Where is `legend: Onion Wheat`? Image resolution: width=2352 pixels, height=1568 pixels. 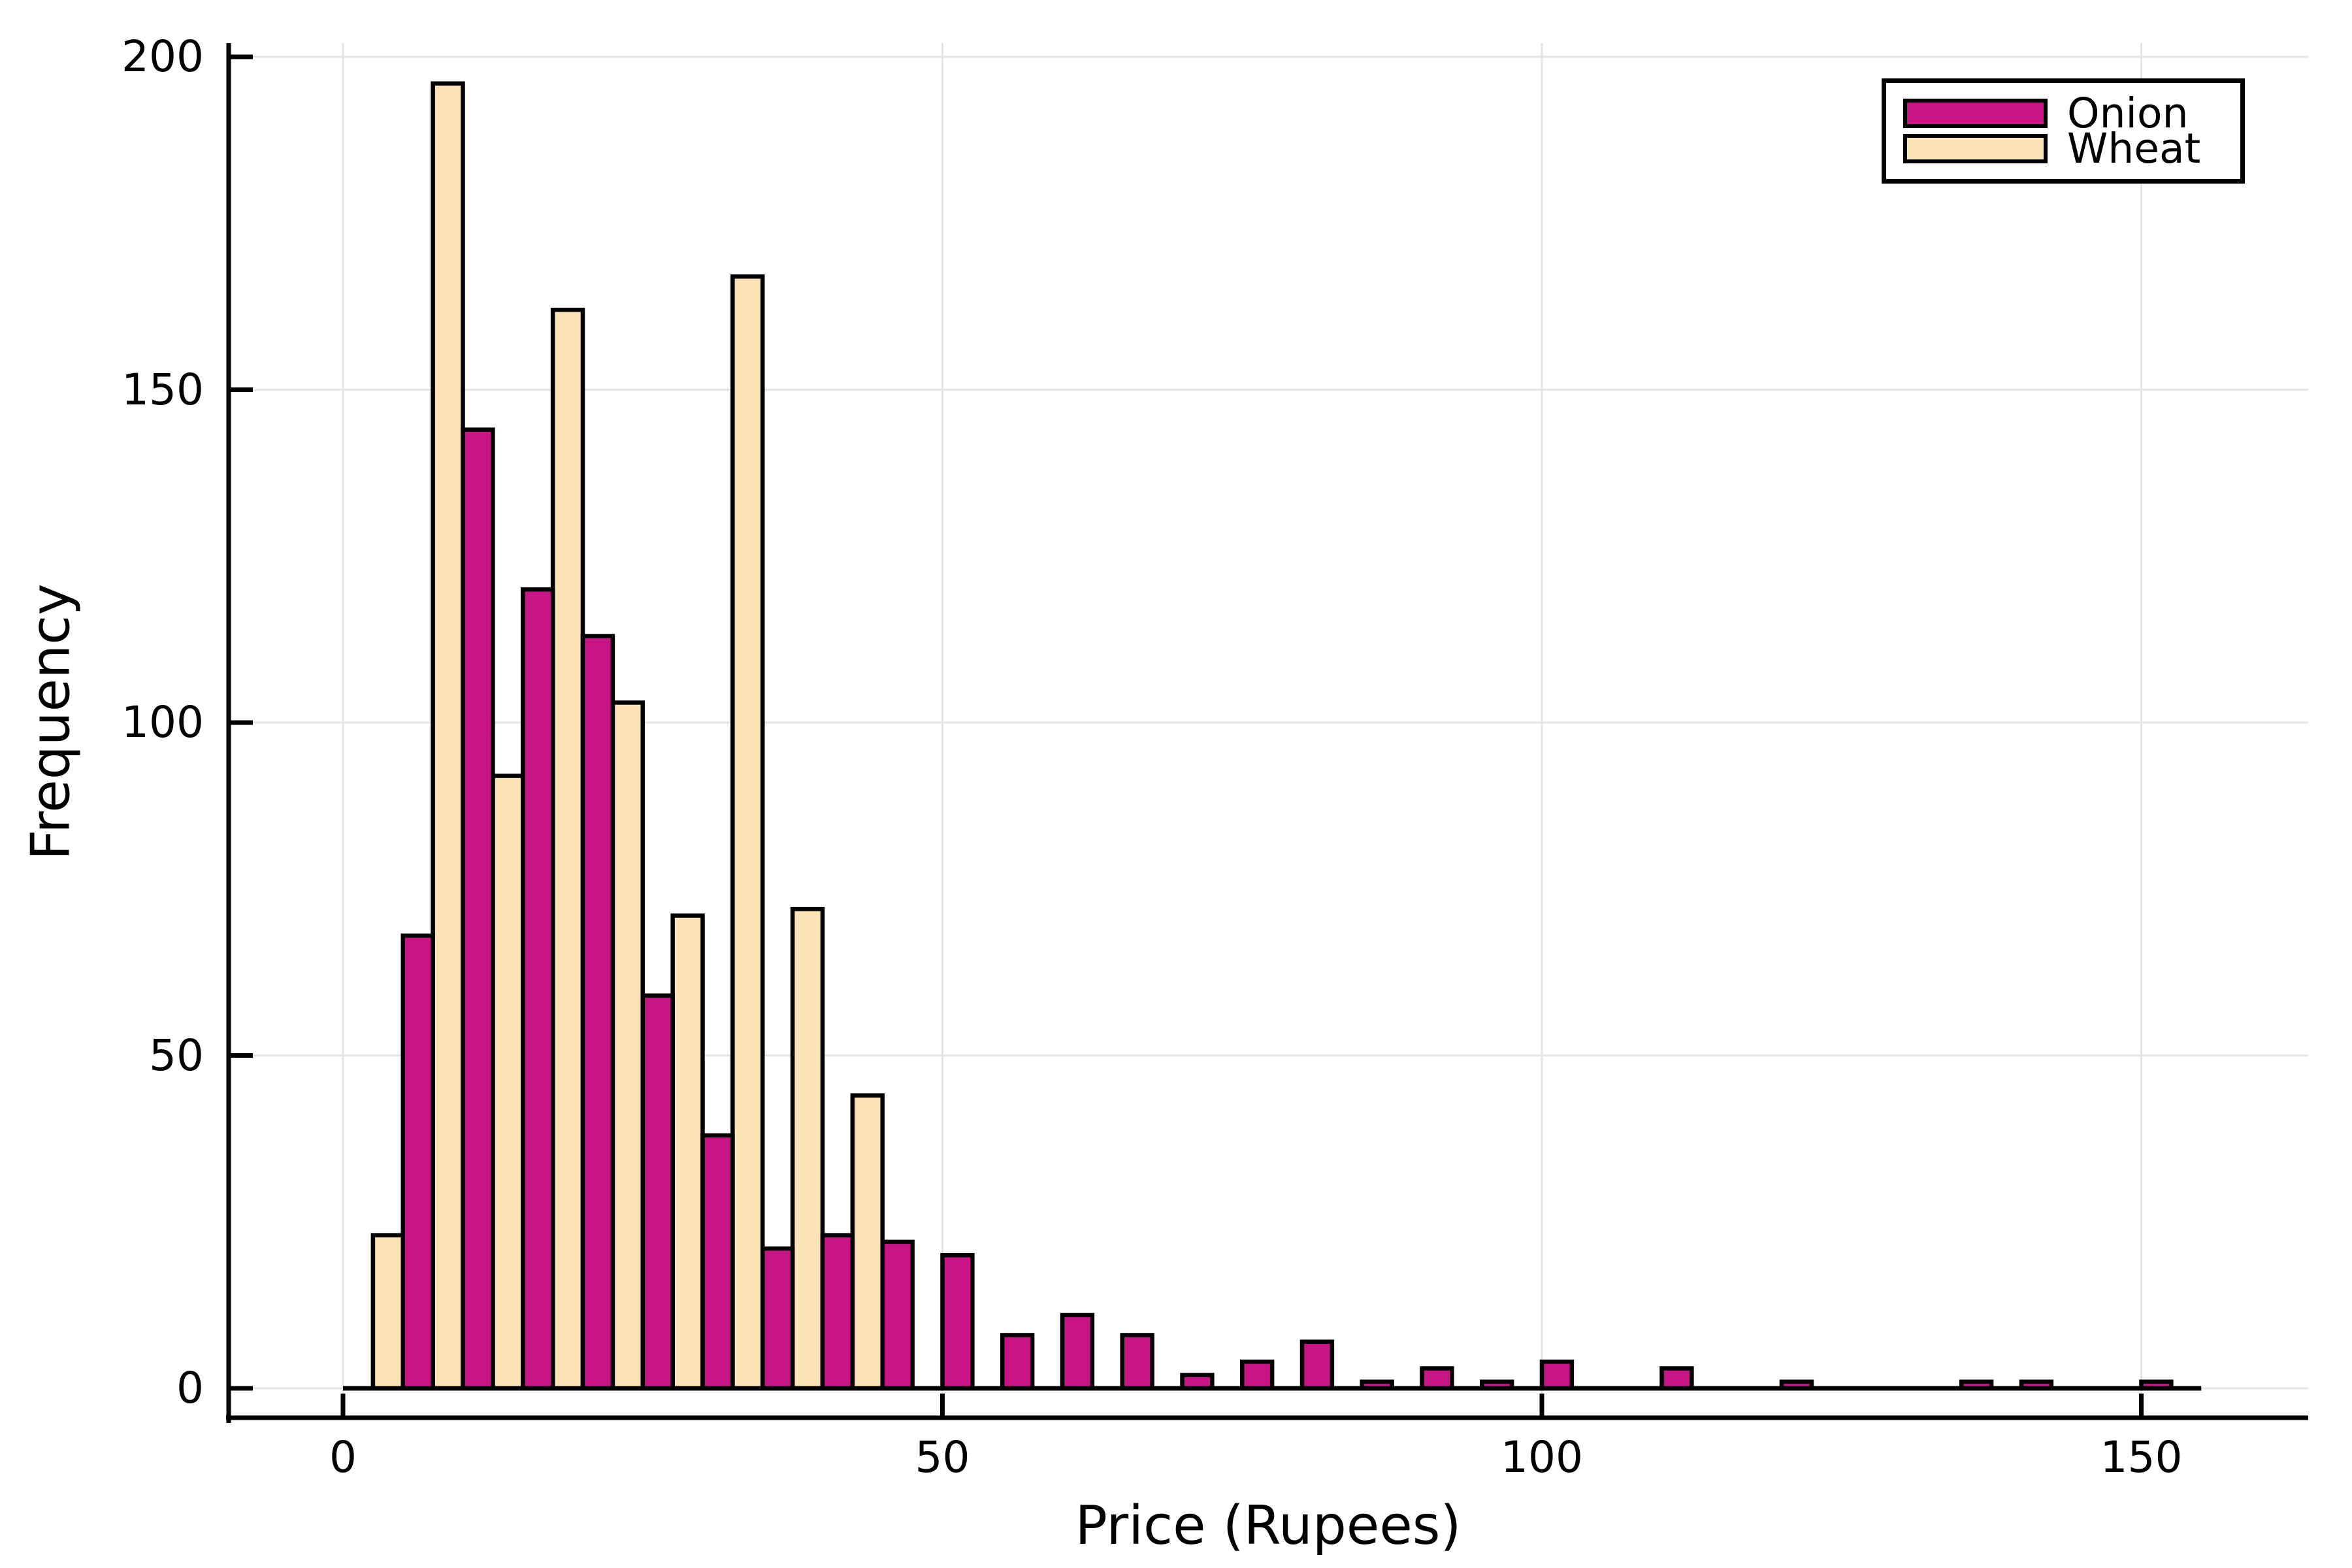 legend: Onion Wheat is located at coordinates (2063, 131).